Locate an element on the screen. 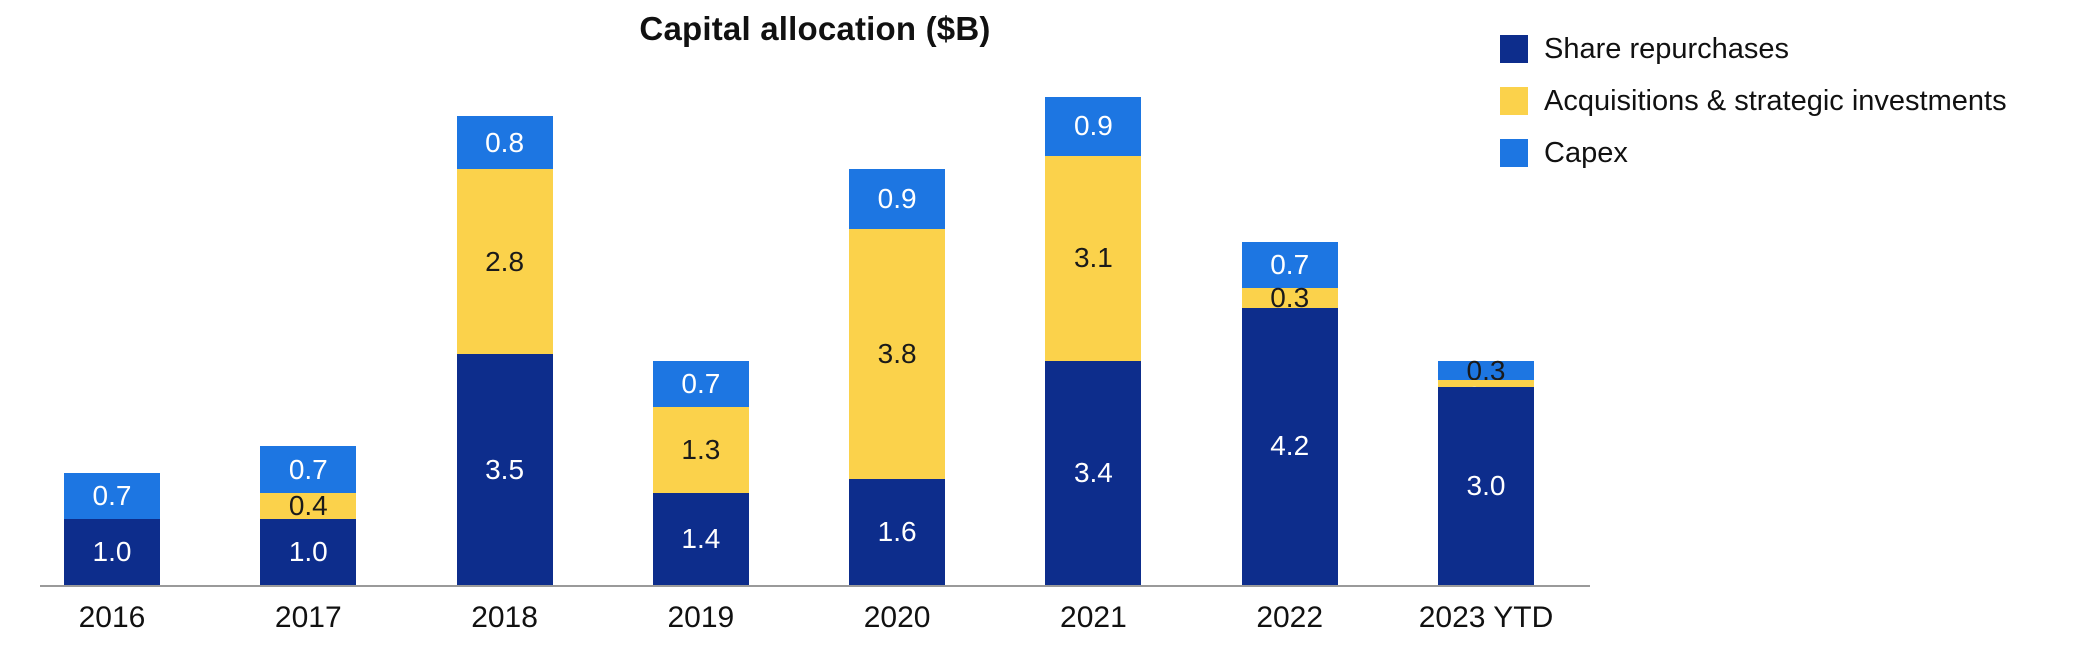  bar-segment: 0.1 is located at coordinates (1485, 394).